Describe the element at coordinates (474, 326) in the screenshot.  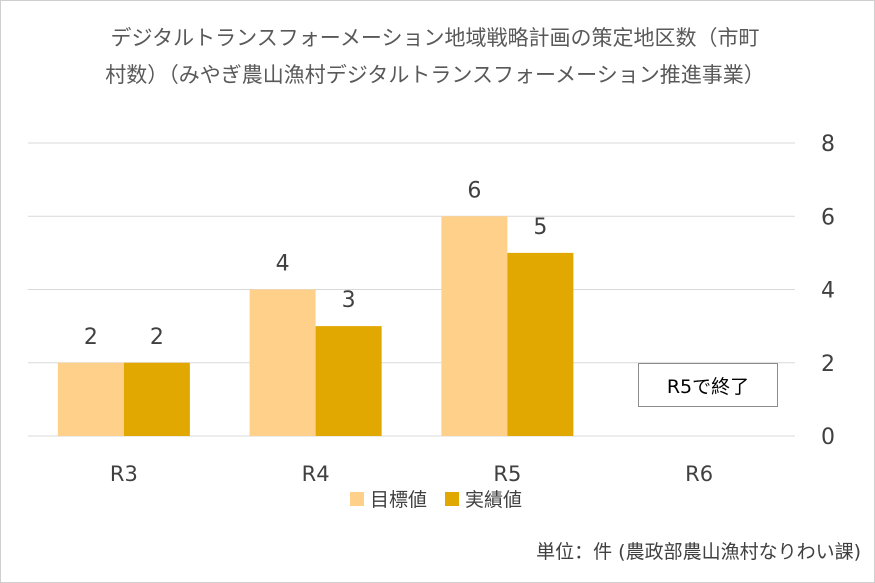
I see `bar-target-R5` at that location.